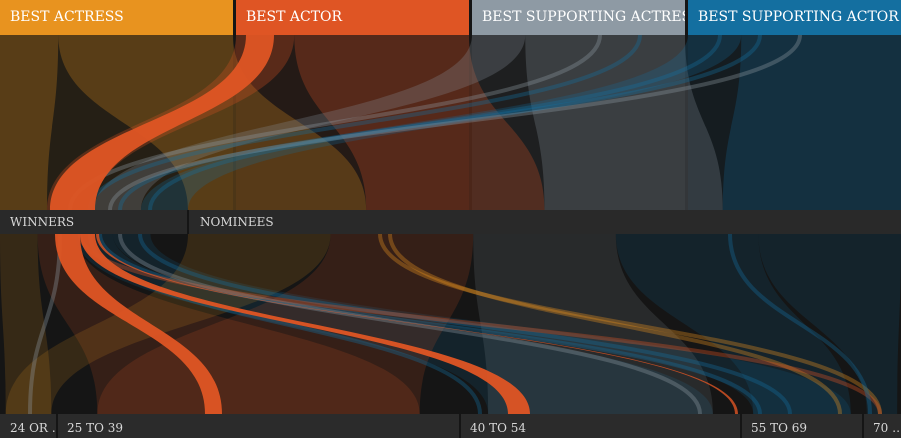 Image resolution: width=901 pixels, height=438 pixels. What do you see at coordinates (578, 17) in the screenshot?
I see `tab-best-supporting-actress: BEST SUPPORTING ACTRESS` at bounding box center [578, 17].